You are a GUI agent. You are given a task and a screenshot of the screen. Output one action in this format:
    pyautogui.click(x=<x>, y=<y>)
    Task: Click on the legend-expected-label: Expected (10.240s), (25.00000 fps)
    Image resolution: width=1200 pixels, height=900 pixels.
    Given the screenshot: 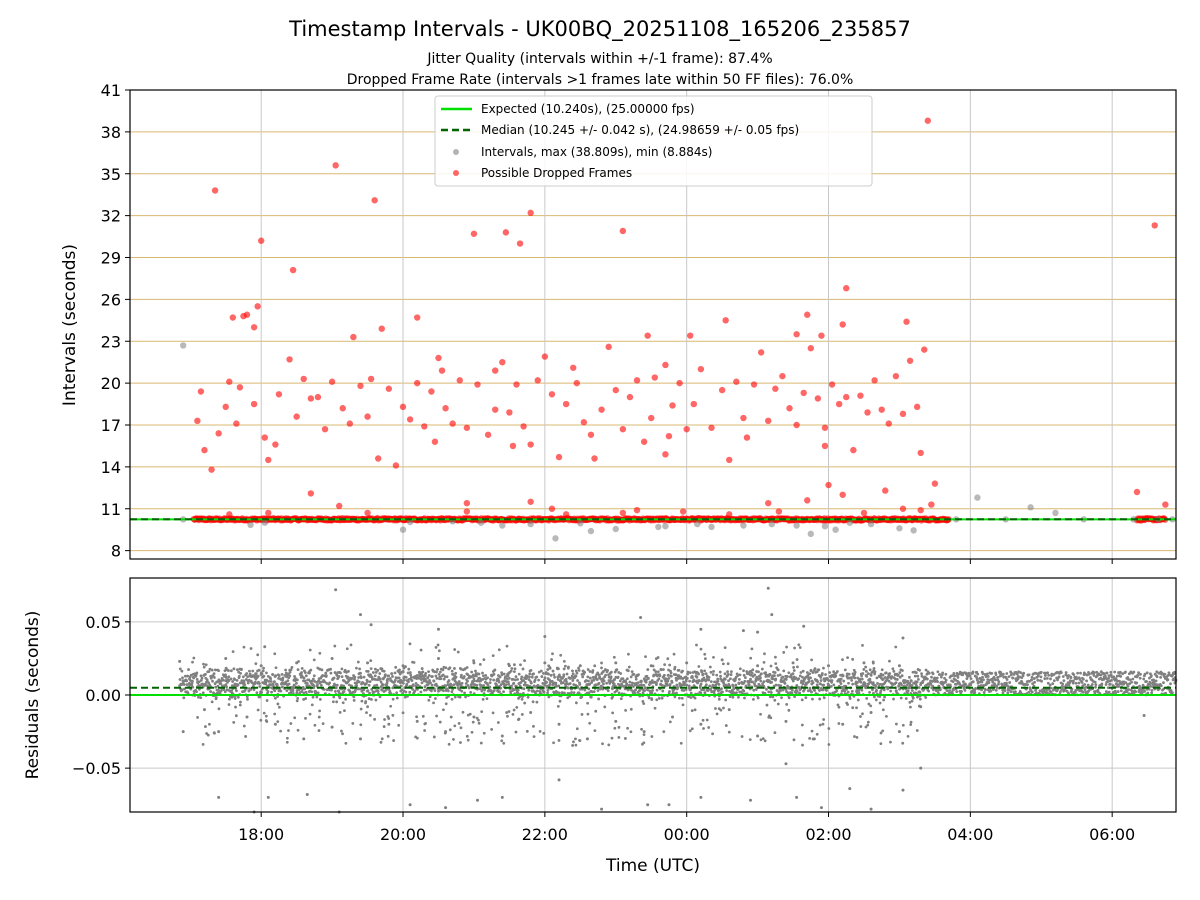 What is the action you would take?
    pyautogui.click(x=588, y=109)
    